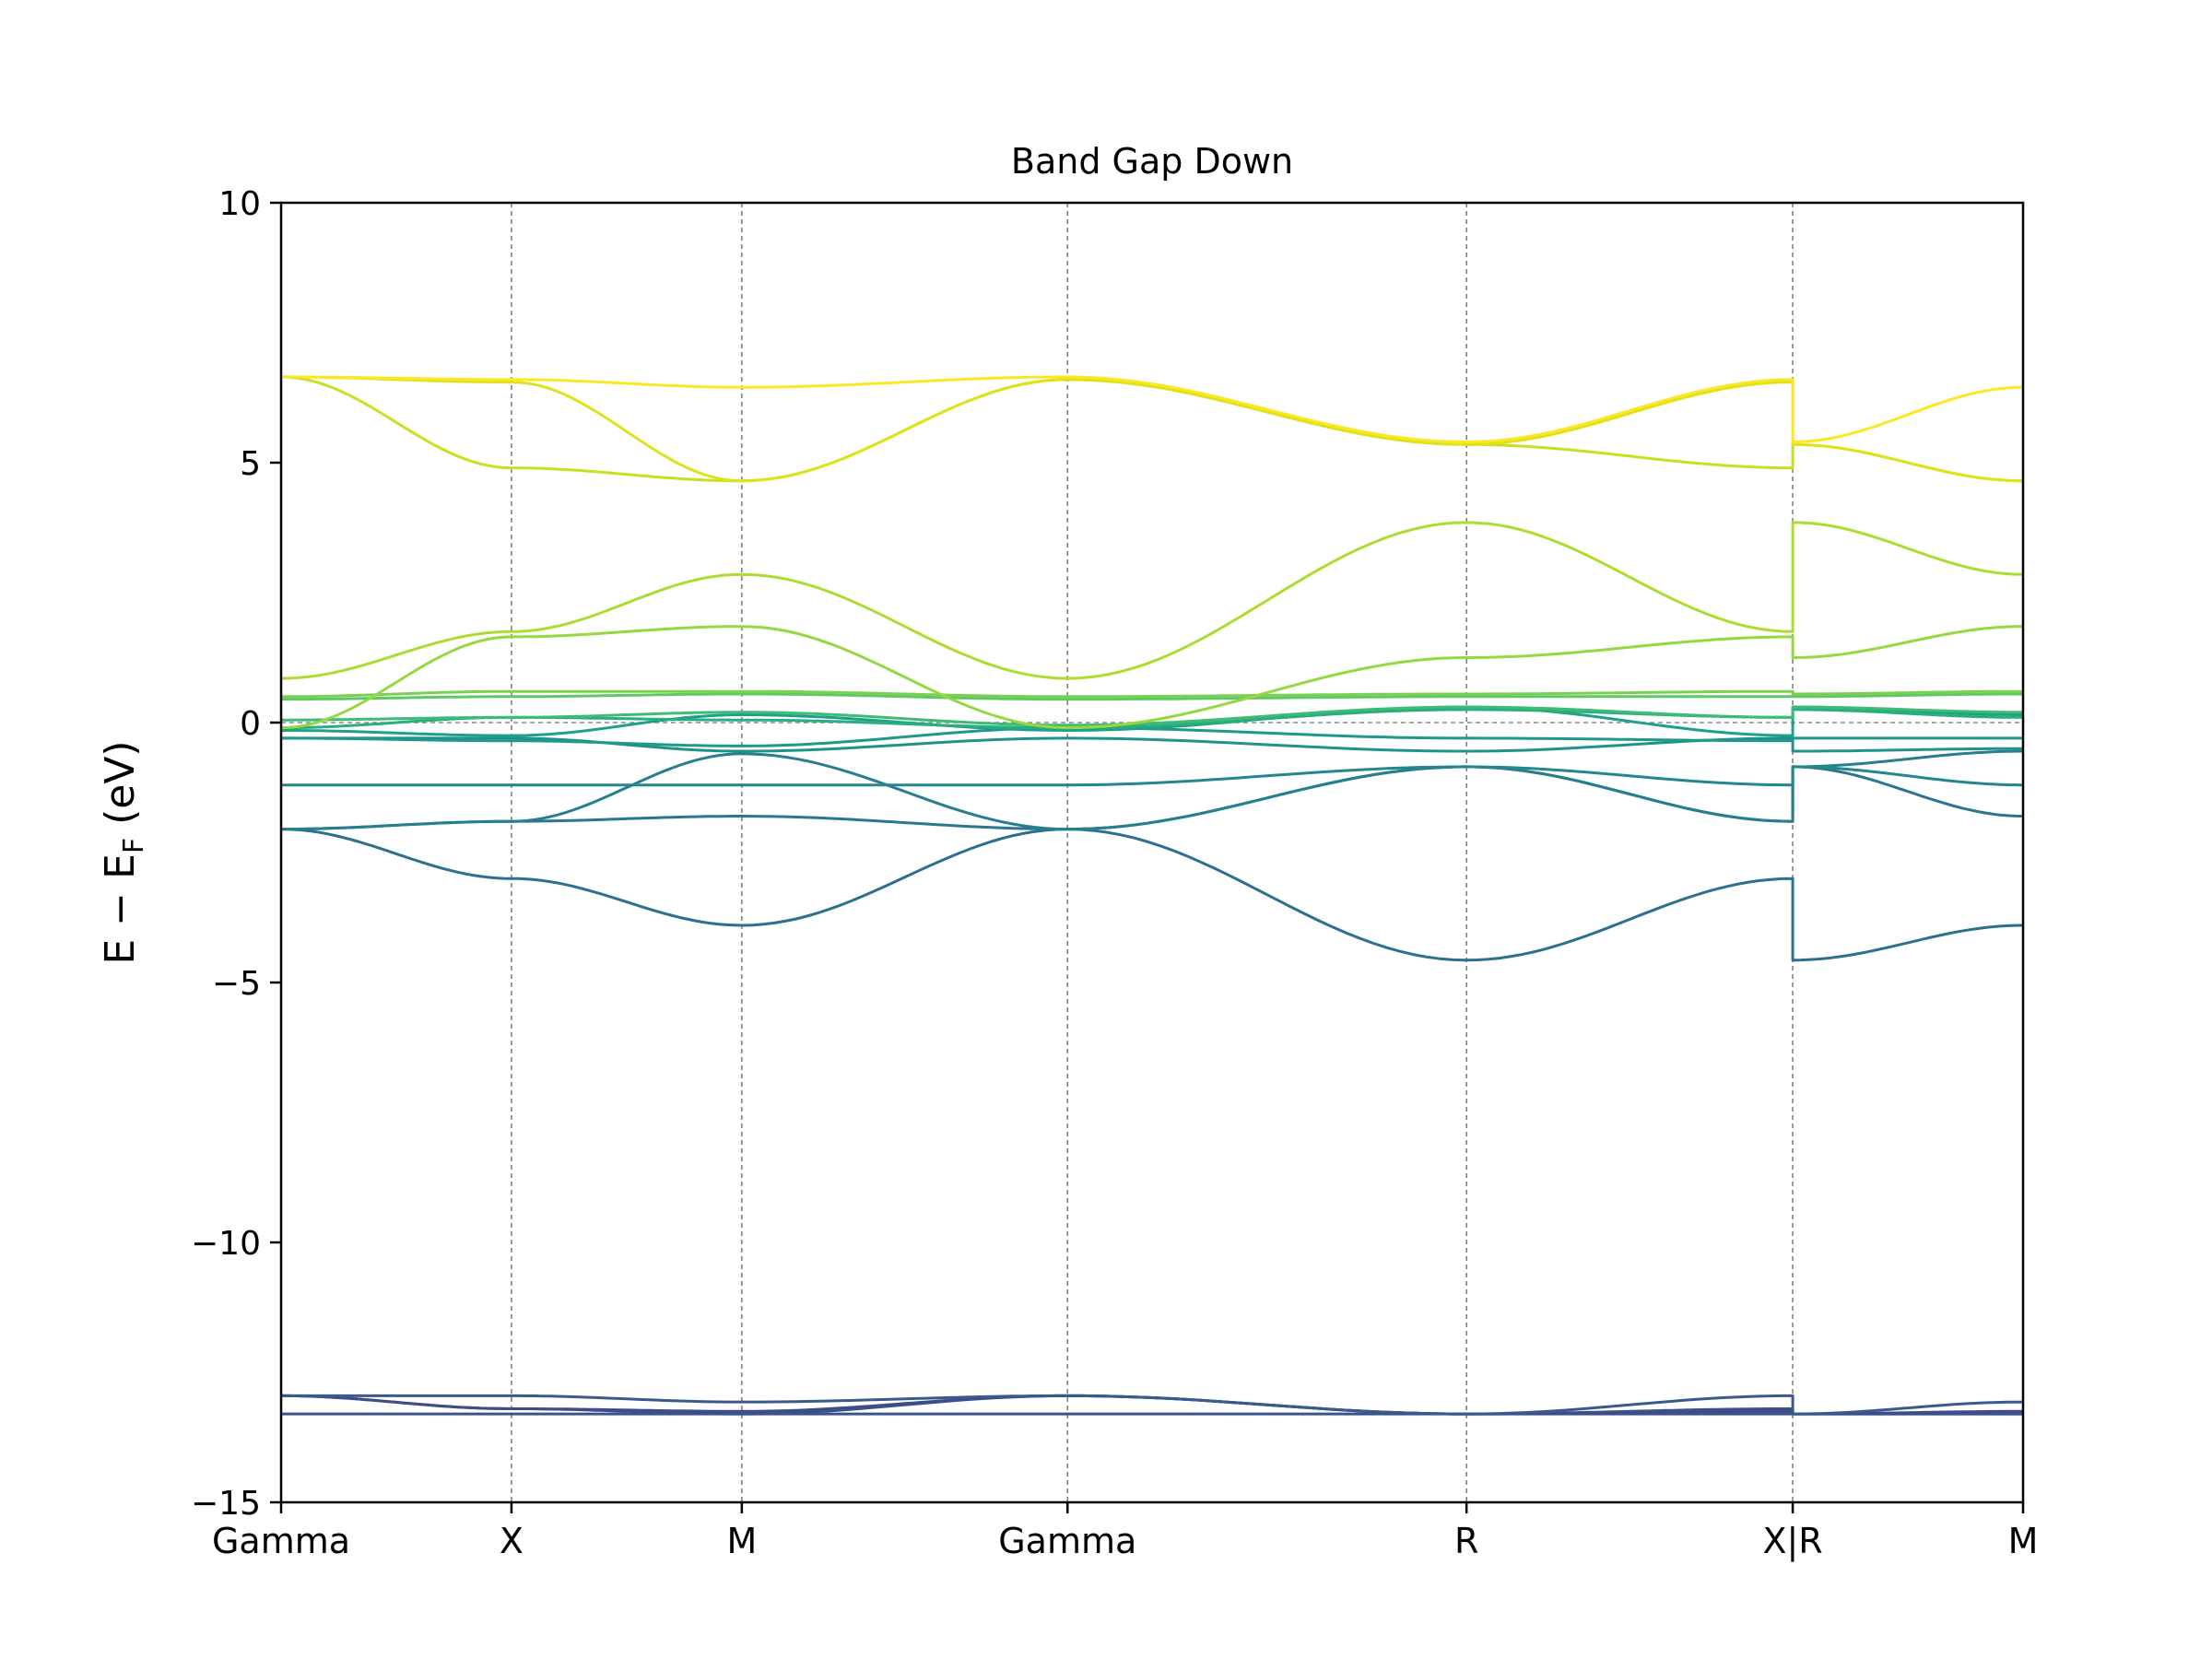 The height and width of the screenshot is (1659, 2212). I want to click on y-tick-label: 0, so click(250, 724).